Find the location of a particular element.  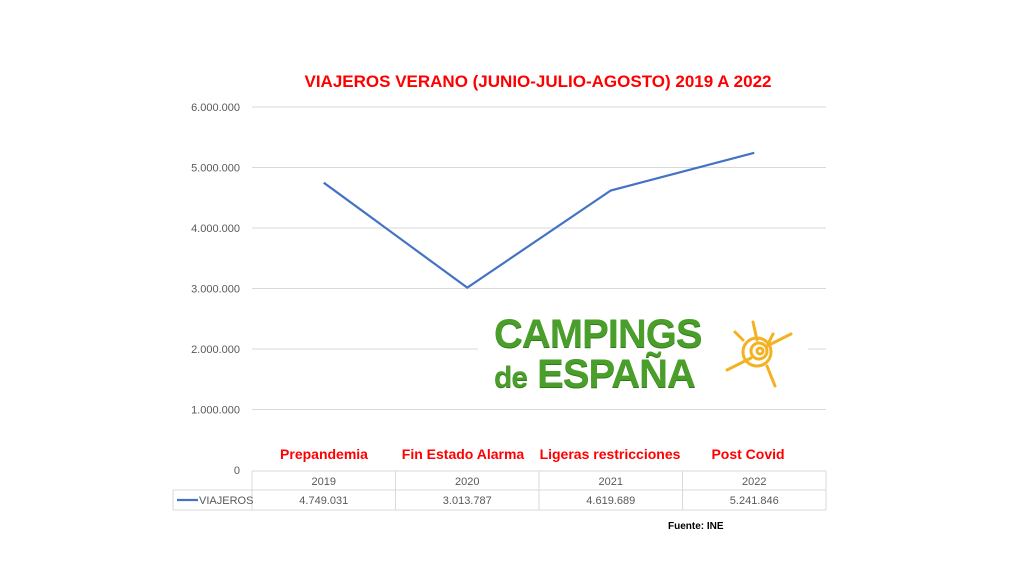

y-tick-label: 4.000.000 is located at coordinates (215, 229).